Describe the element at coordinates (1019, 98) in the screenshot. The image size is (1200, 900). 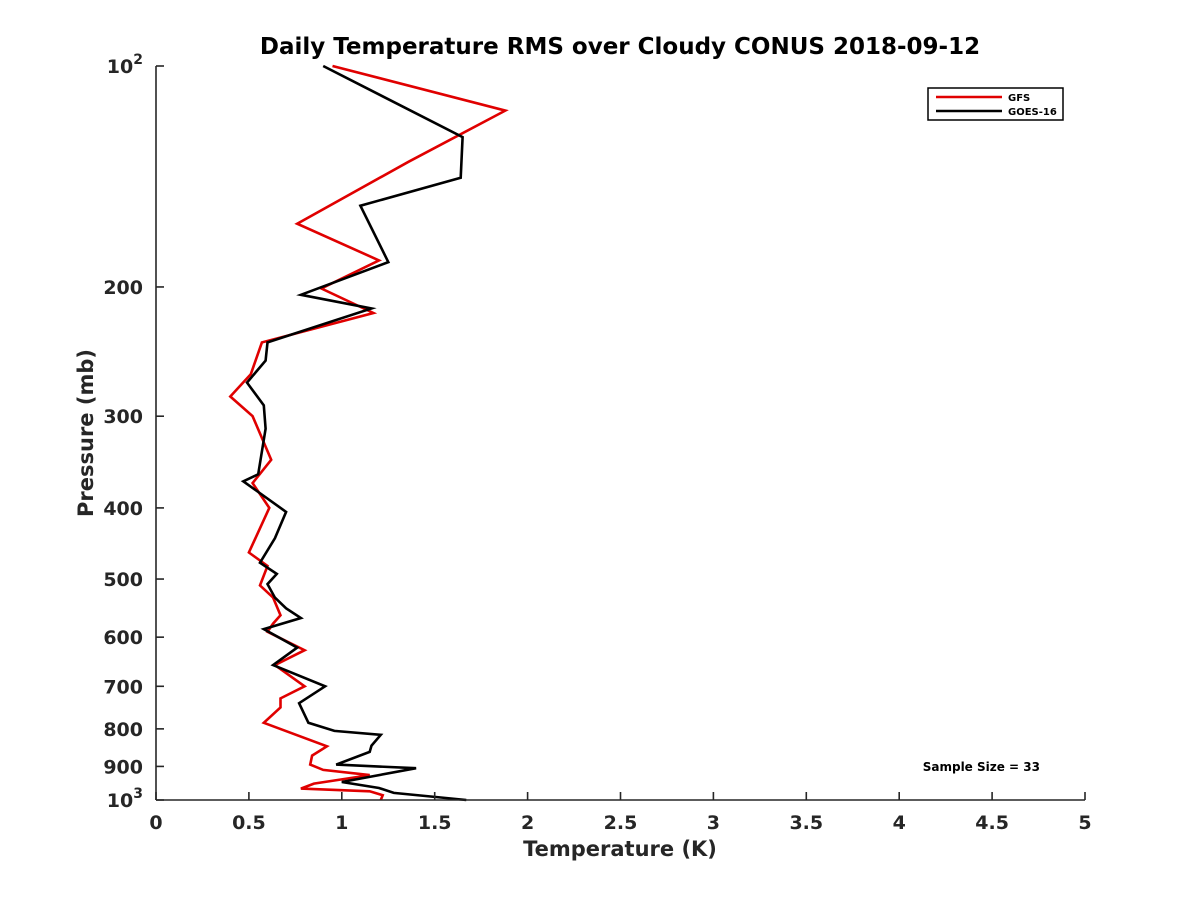
I see `legend-label-gfs: GFS` at that location.